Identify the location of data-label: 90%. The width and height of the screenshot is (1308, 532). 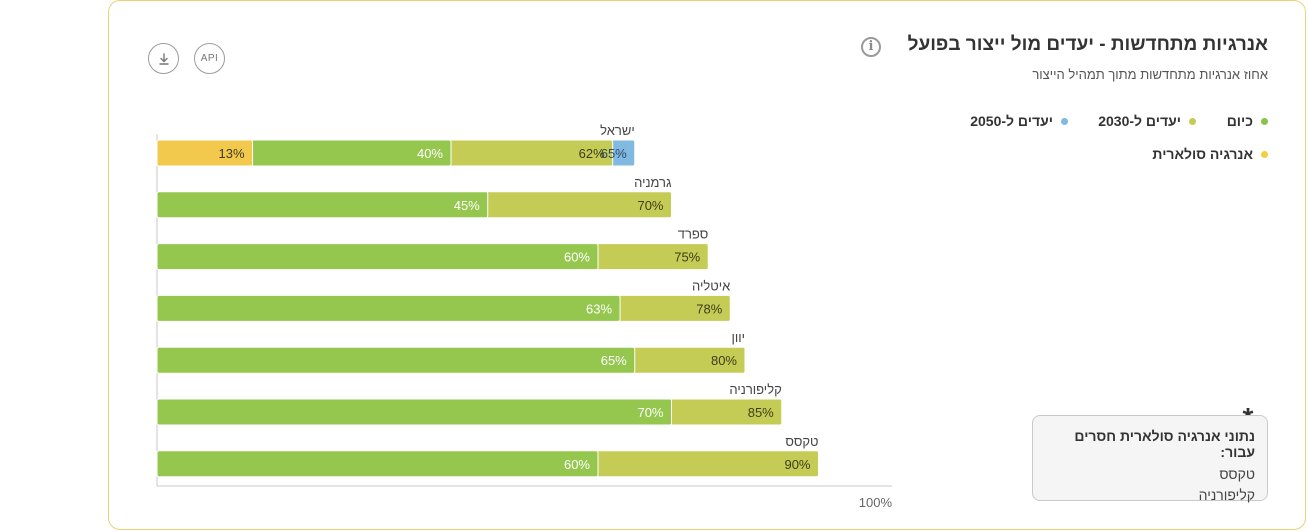
(797, 464).